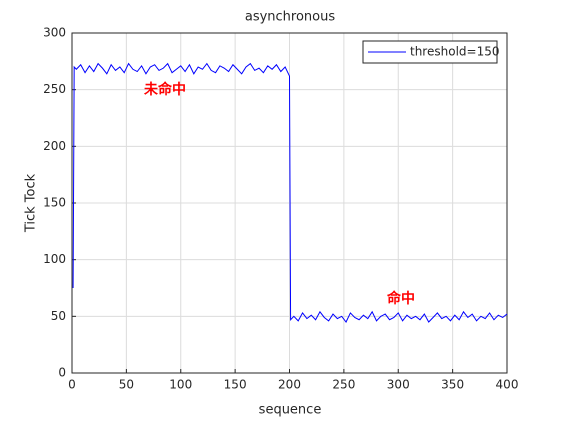 The width and height of the screenshot is (561, 421). What do you see at coordinates (290, 410) in the screenshot?
I see `x-axis-label: sequence` at bounding box center [290, 410].